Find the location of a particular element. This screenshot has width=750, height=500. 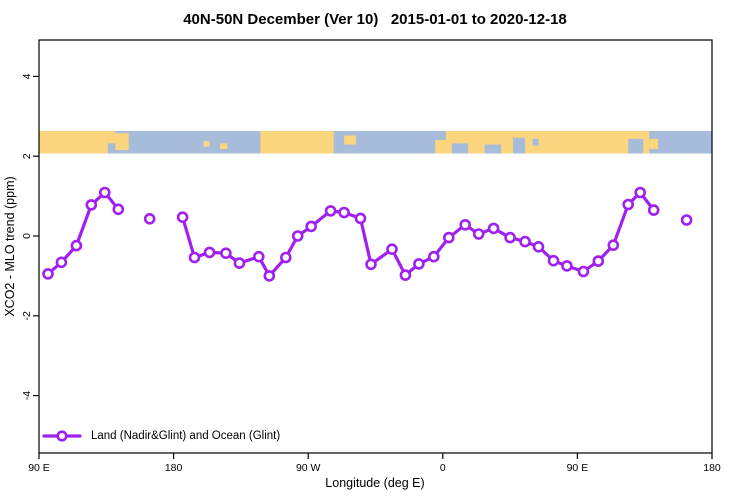

y-tick-label: -4 is located at coordinates (27, 395).